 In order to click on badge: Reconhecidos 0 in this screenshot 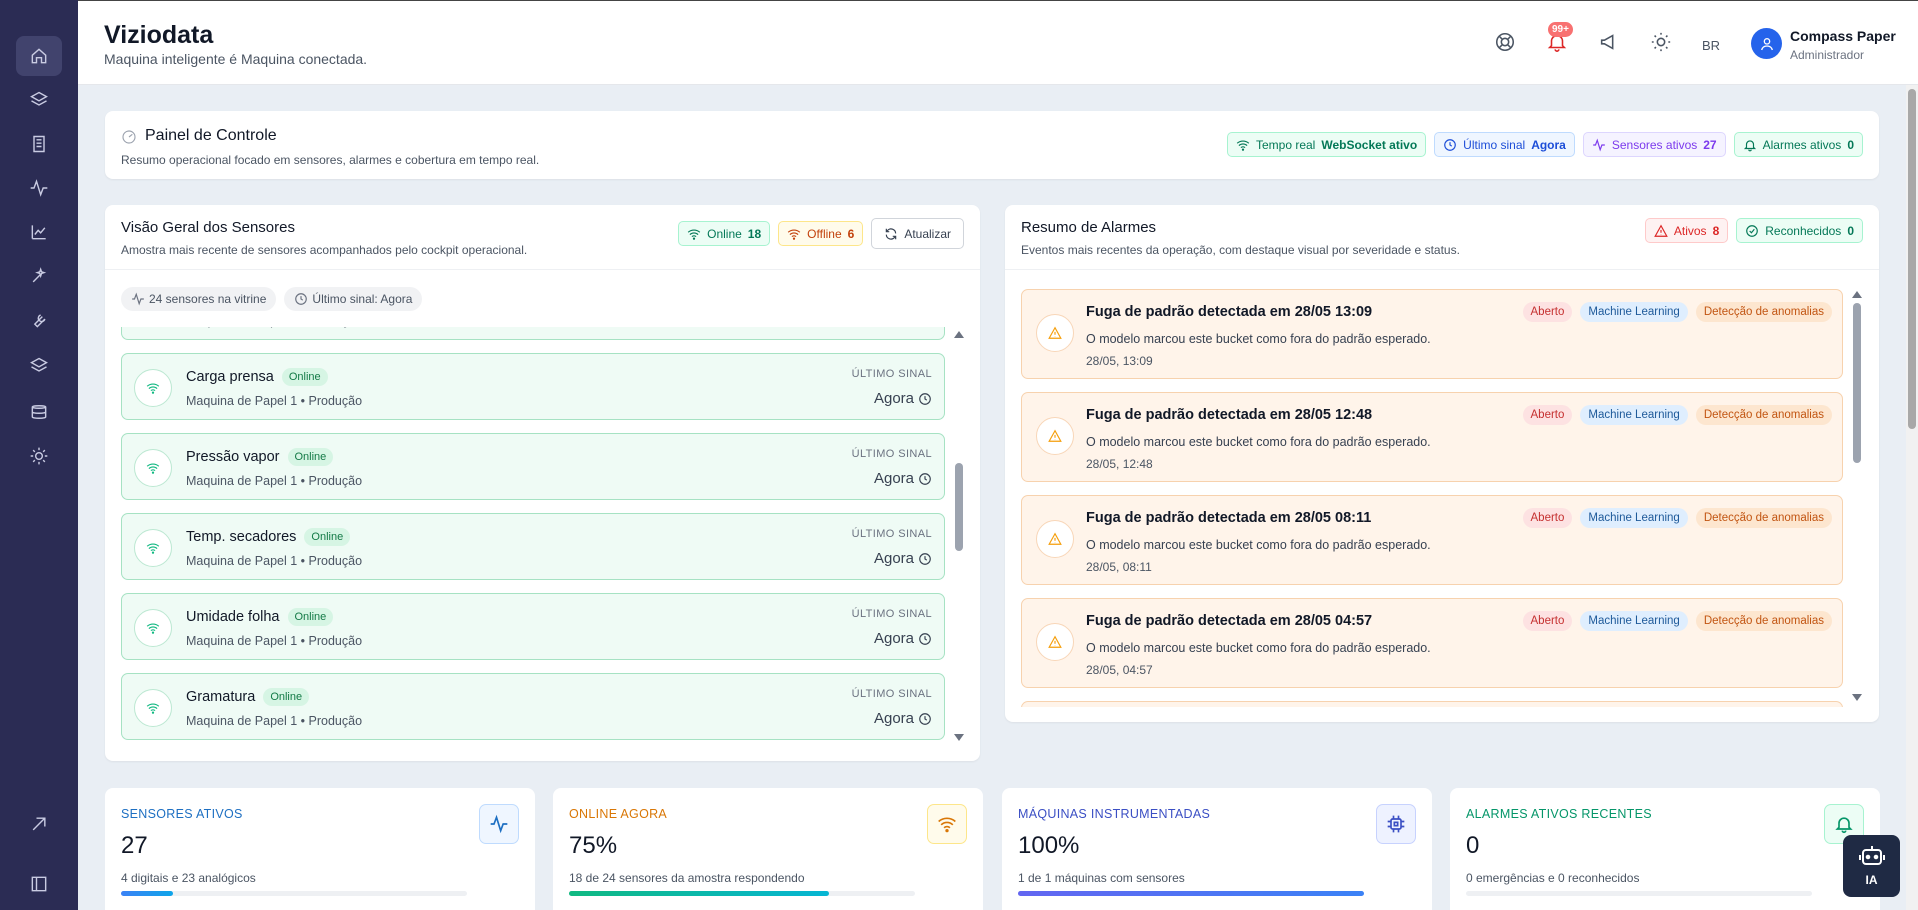, I will do `click(1799, 230)`.